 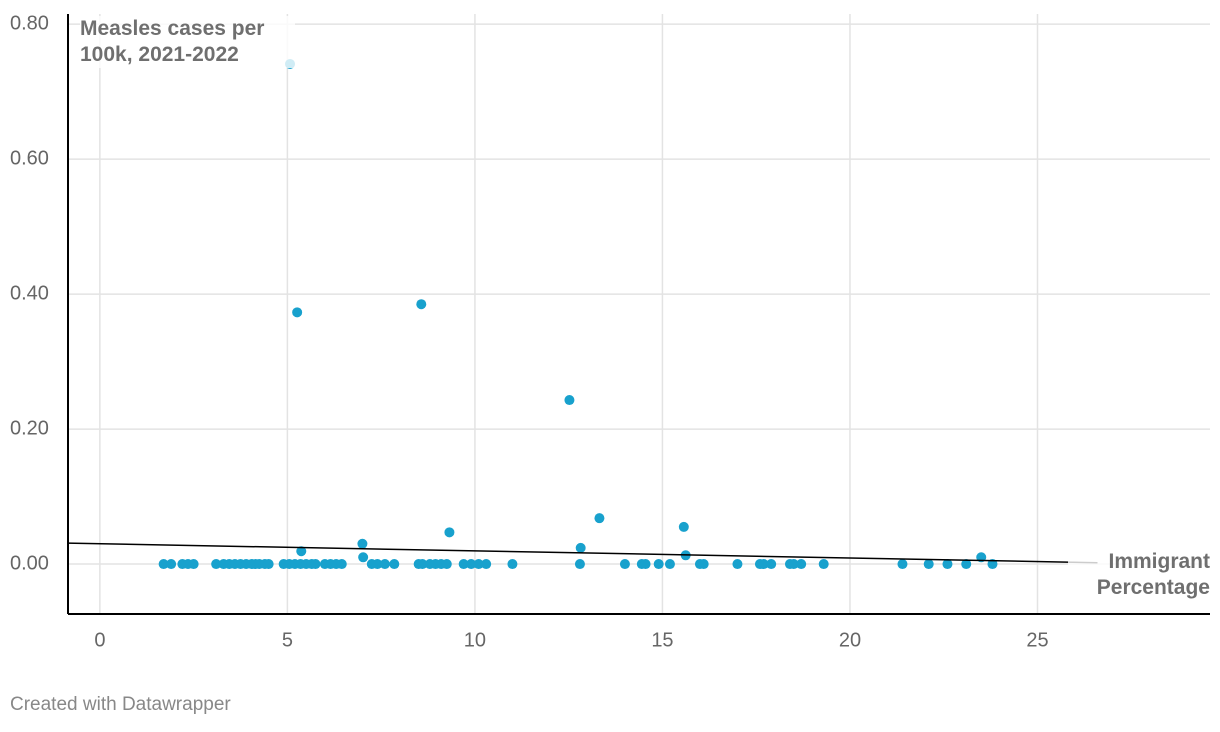 What do you see at coordinates (29, 563) in the screenshot?
I see `y-tick-label: 0.00` at bounding box center [29, 563].